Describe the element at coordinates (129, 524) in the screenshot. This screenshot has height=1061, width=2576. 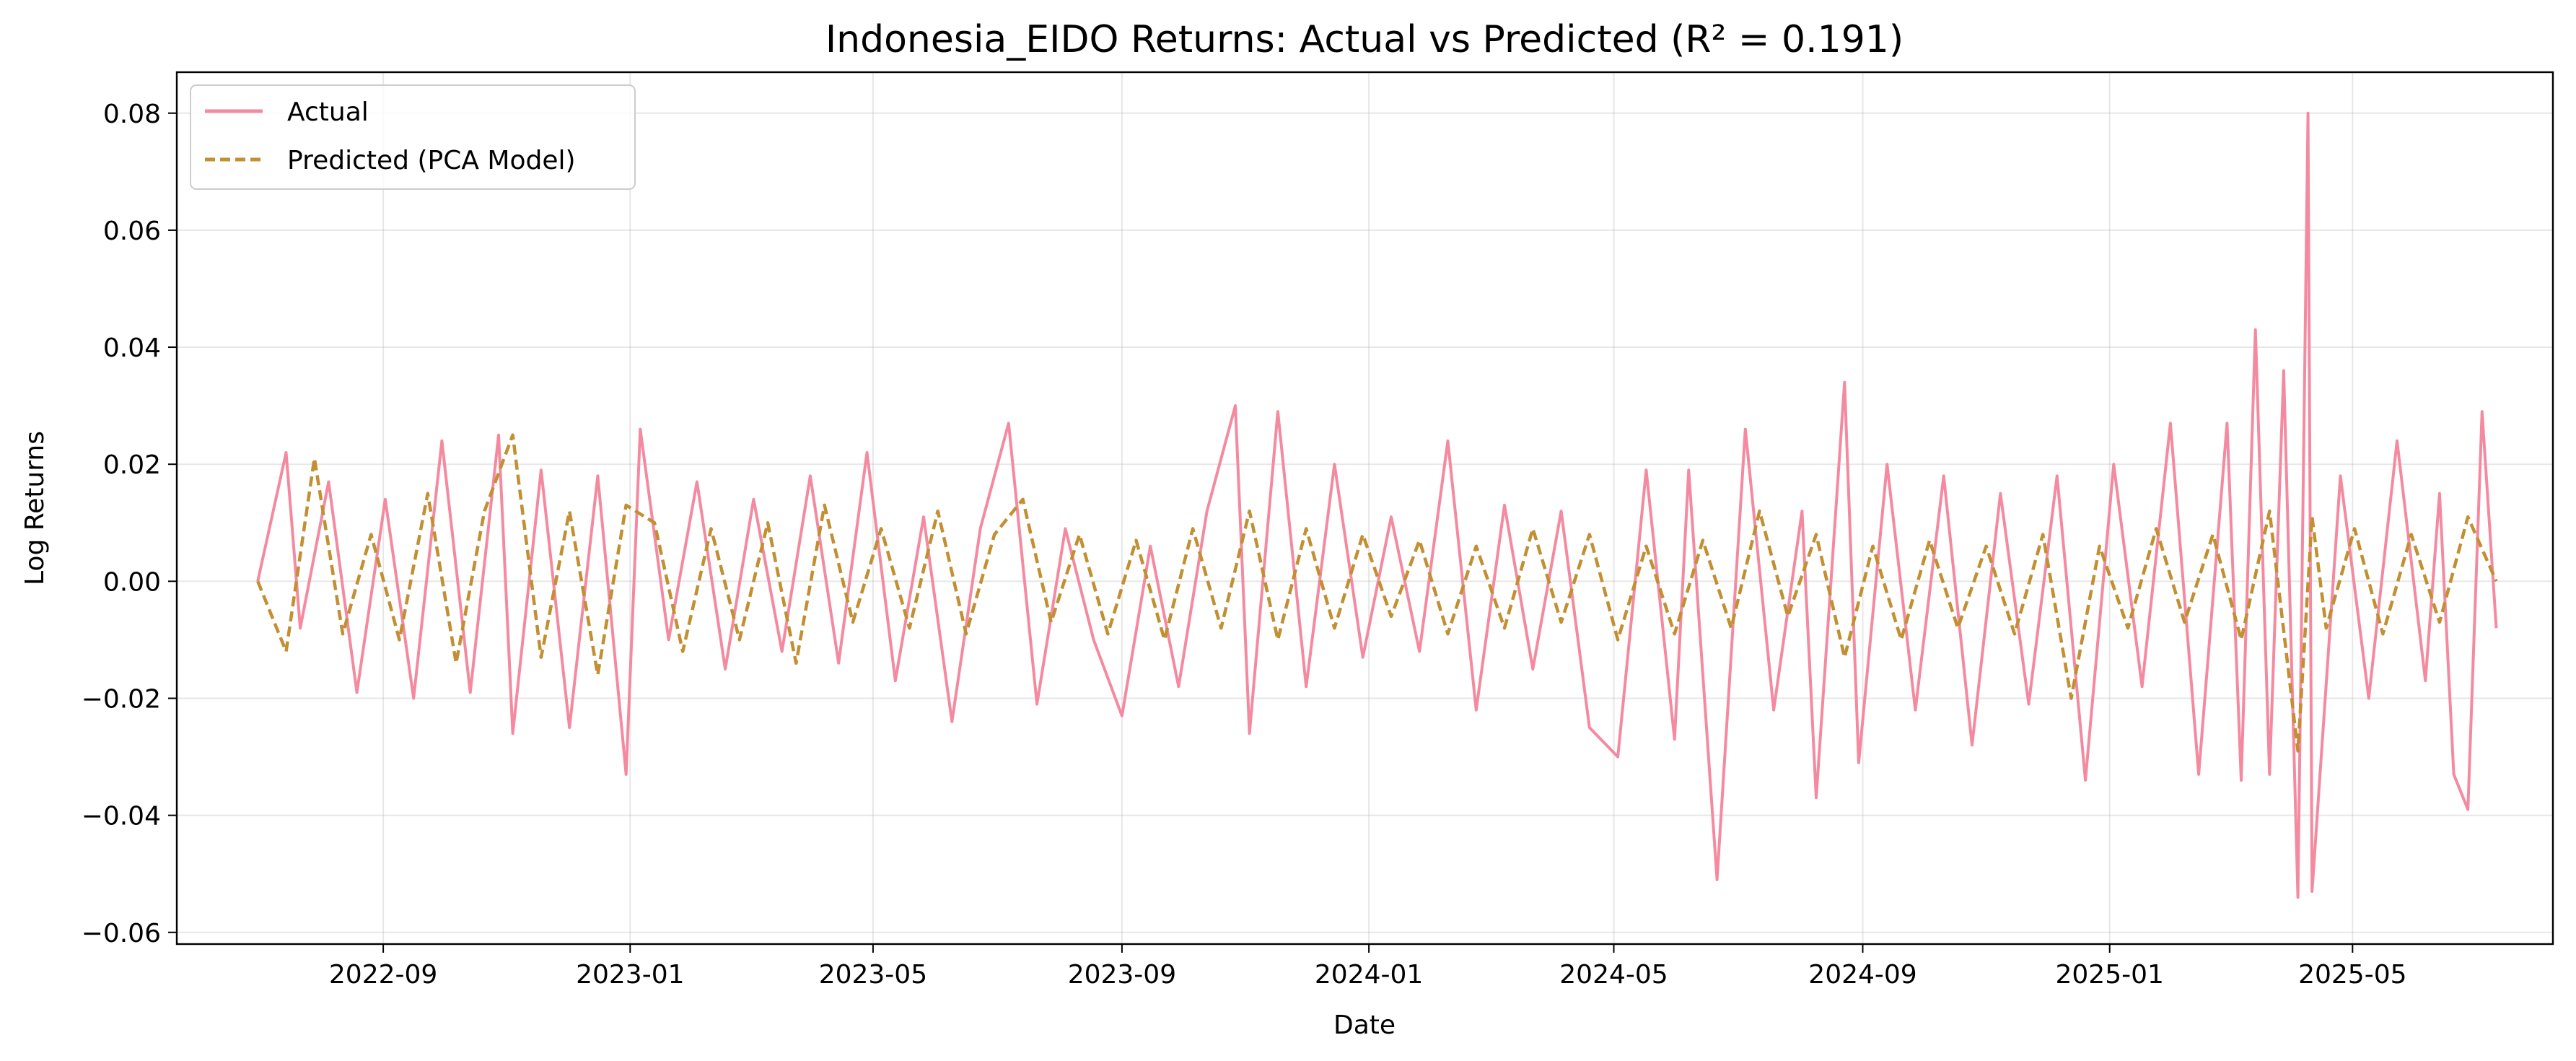
I see `y-axis: −0.06 −0.04 −0.02 0.00 0.02 0.04 0.06 0.08` at that location.